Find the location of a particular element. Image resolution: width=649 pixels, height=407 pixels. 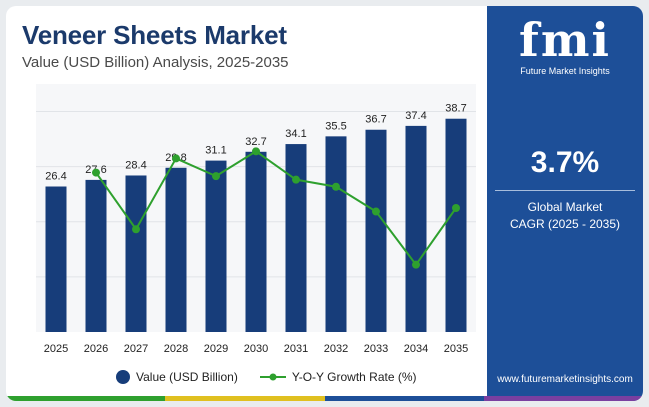

x-tick-2026: 2026 is located at coordinates (96, 349).